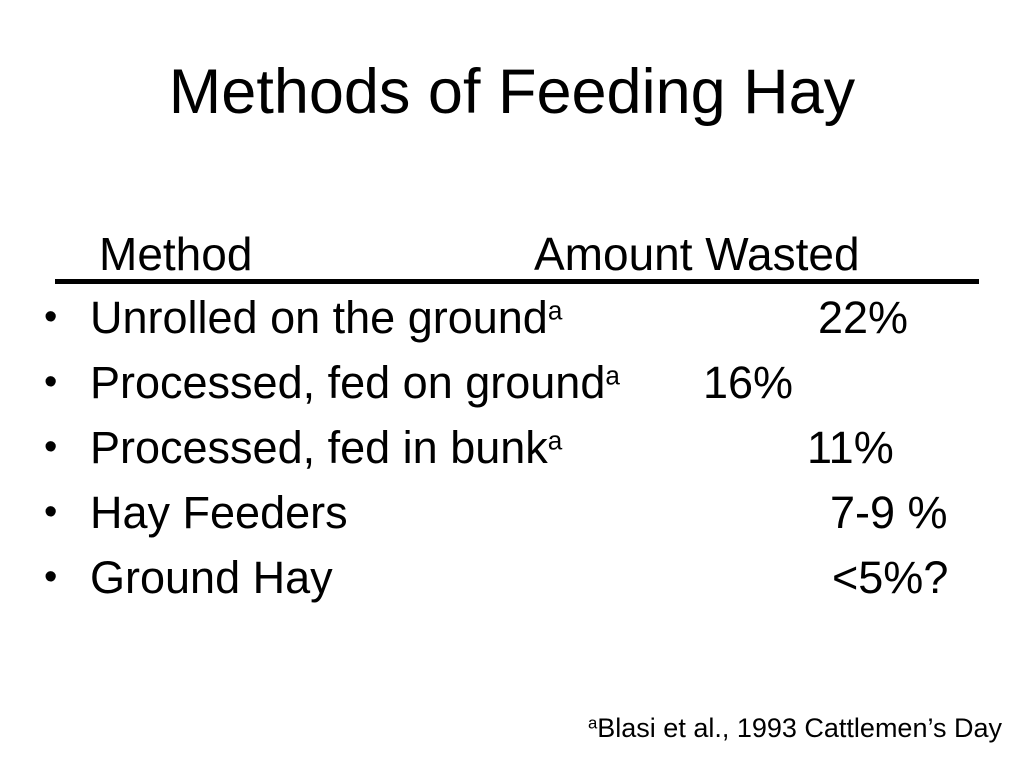 The image size is (1024, 768). What do you see at coordinates (517, 281) in the screenshot?
I see `header-divider-line` at bounding box center [517, 281].